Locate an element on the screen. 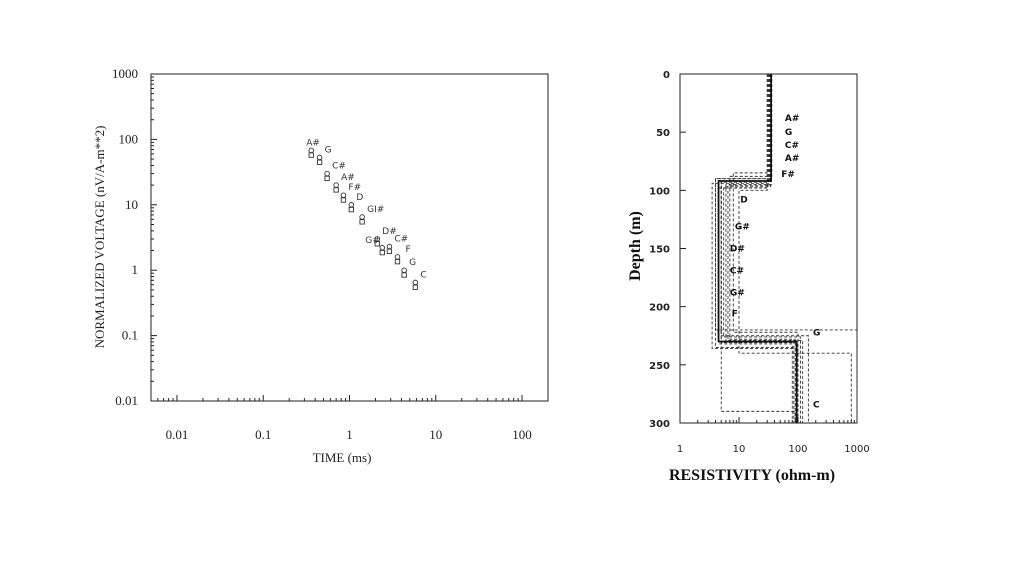 This screenshot has width=1024, height=576. right-y-tick-label: 150 is located at coordinates (659, 250).